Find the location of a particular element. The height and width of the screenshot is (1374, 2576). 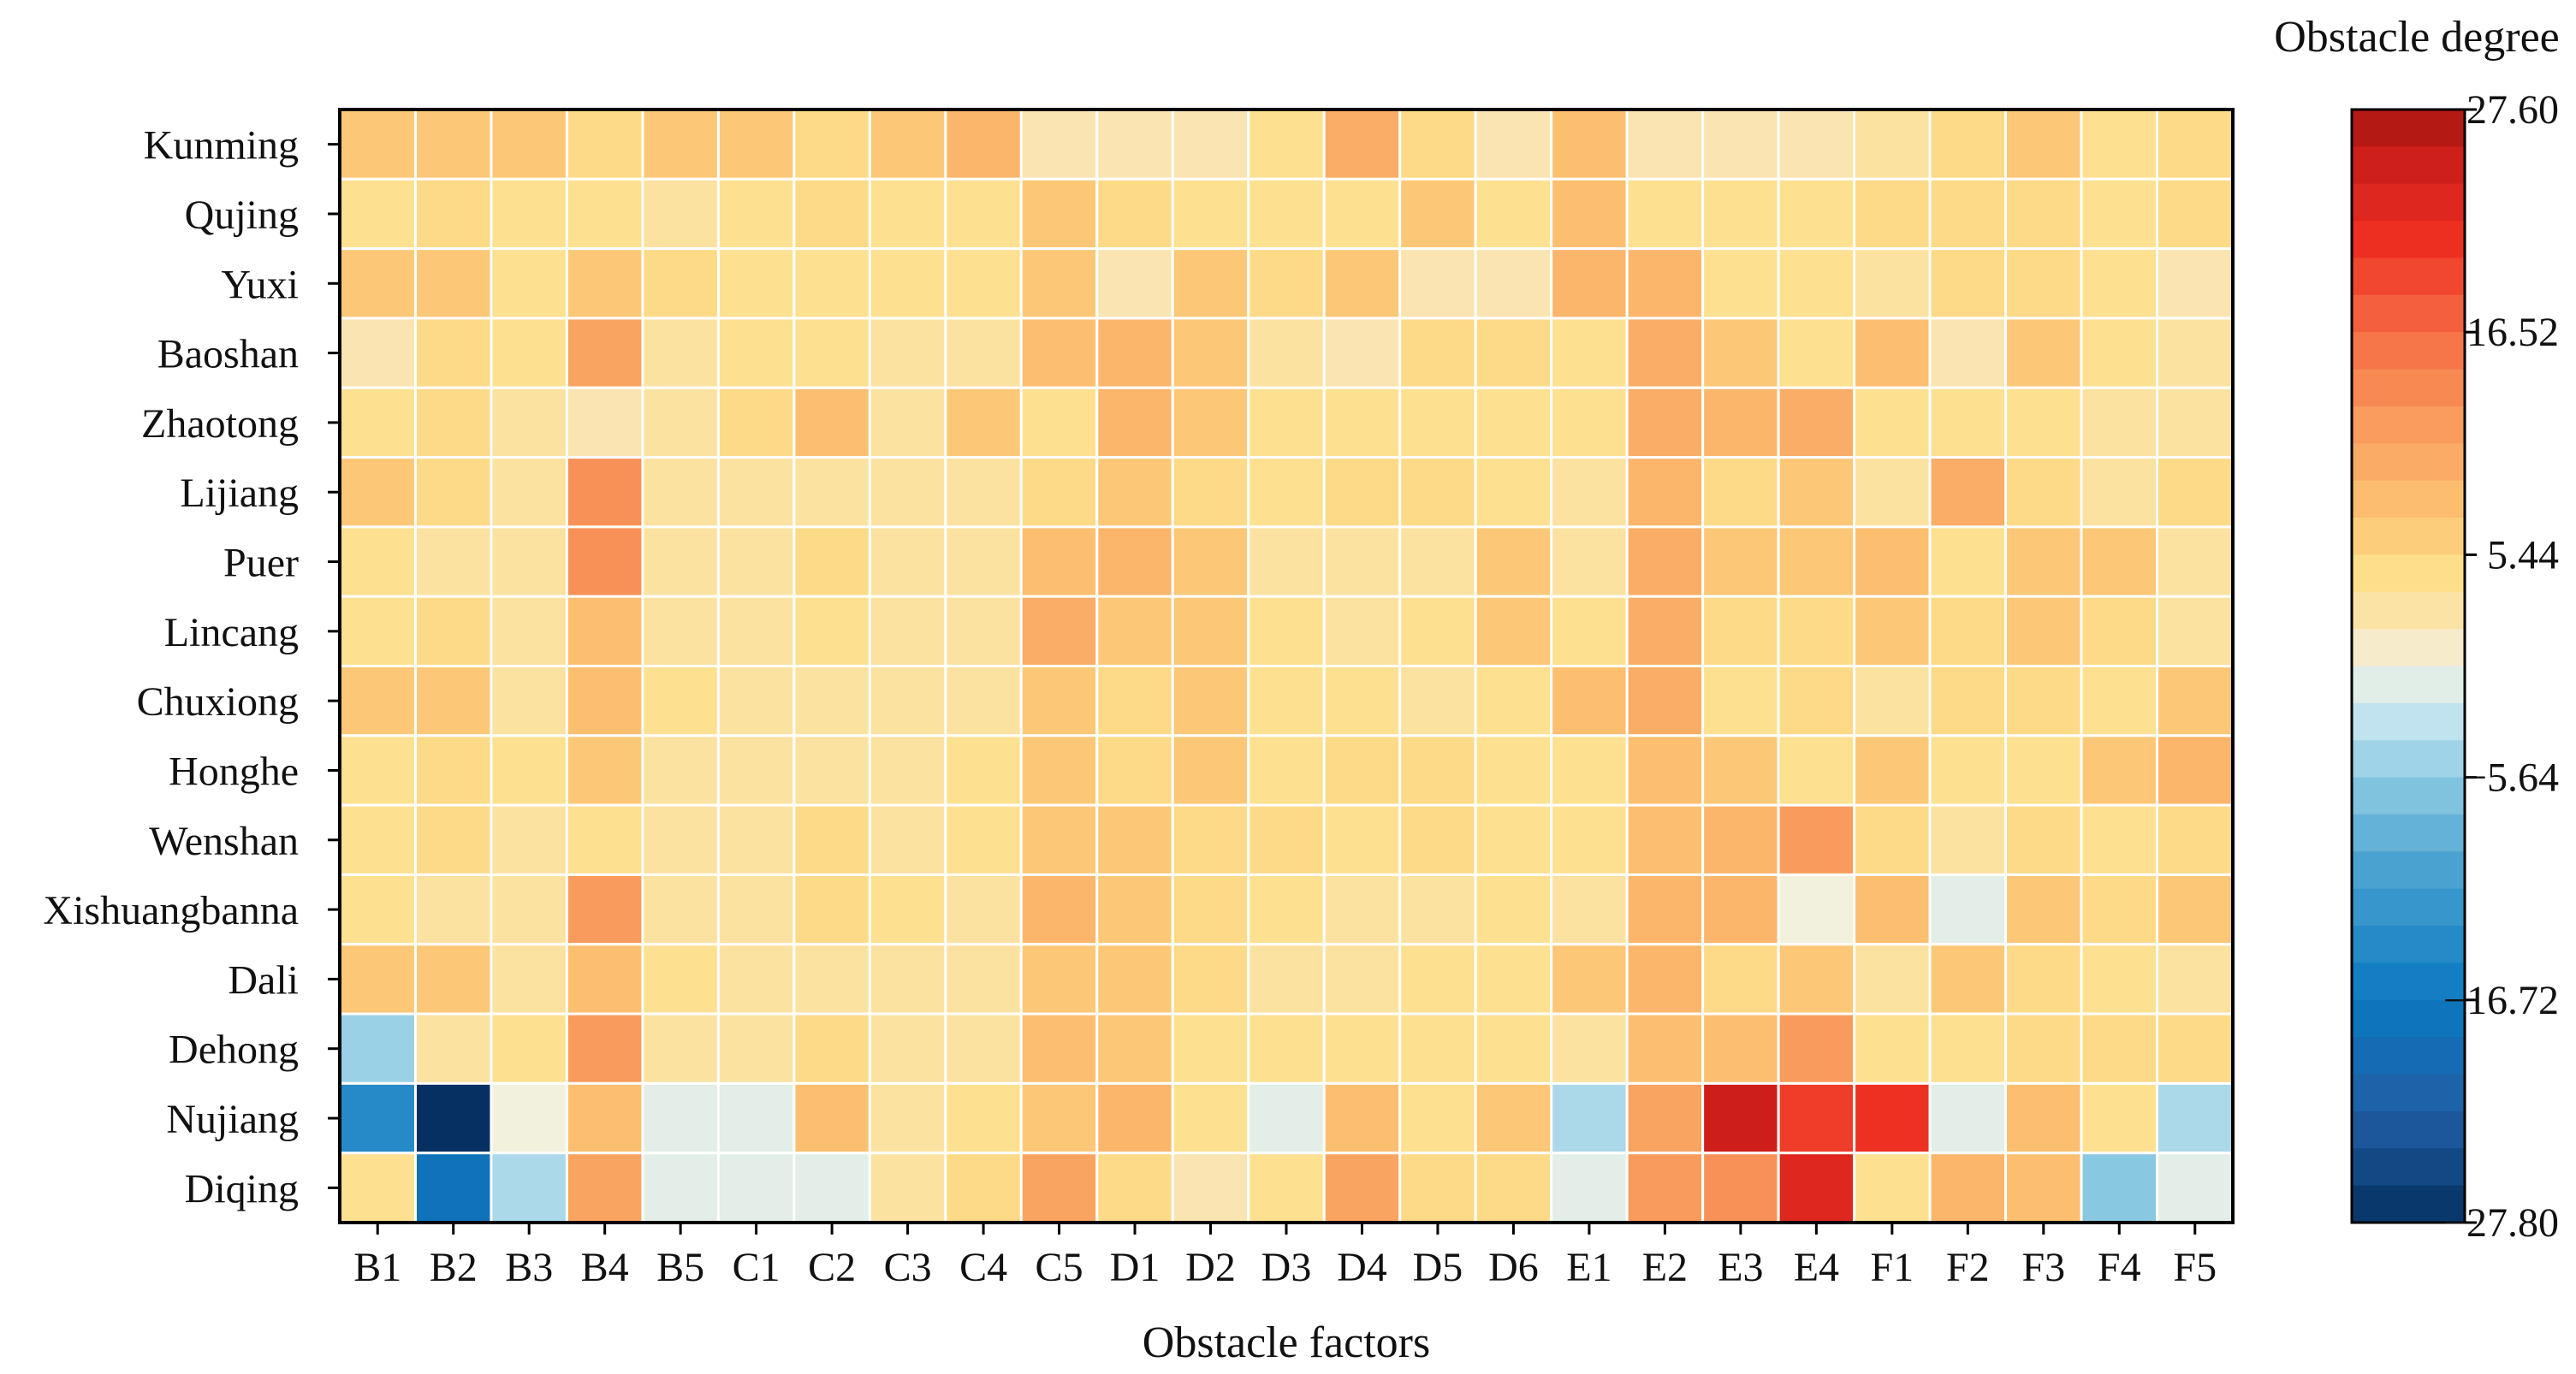

y-tick-label: Diqing is located at coordinates (242, 1188).